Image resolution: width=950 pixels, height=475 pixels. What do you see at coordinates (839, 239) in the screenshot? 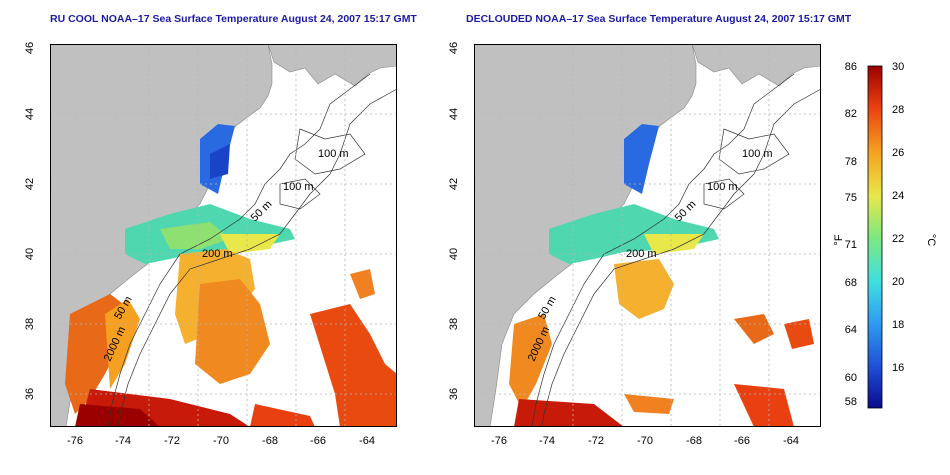
I see `fahrenheit-label: °F` at bounding box center [839, 239].